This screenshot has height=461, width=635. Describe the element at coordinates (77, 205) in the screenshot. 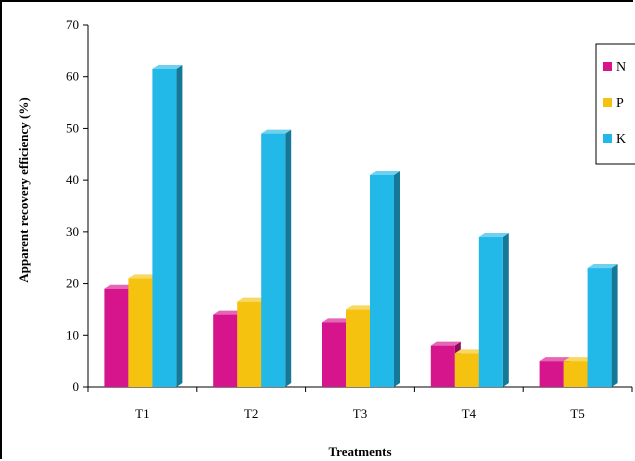

I see `y-axis-ticks: 0 10 20 30 40 50 60 70` at that location.